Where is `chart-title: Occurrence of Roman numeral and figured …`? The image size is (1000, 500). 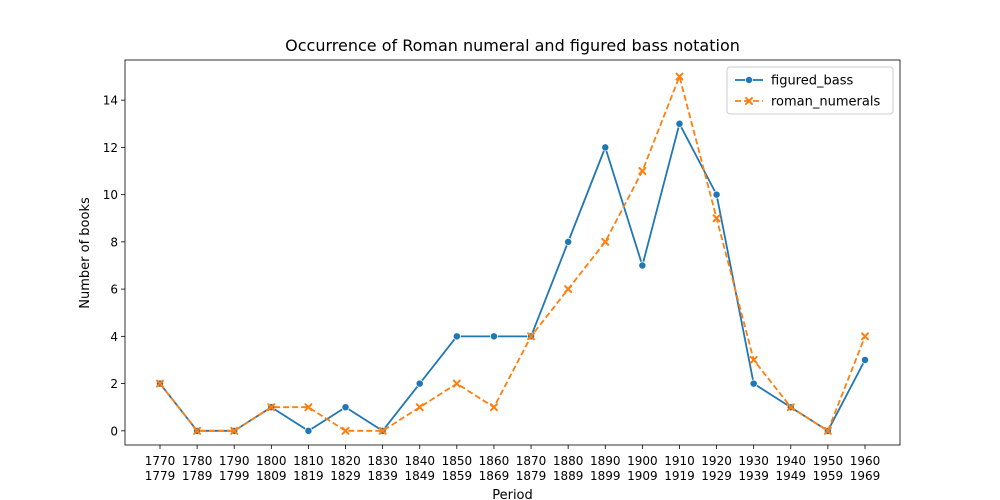 chart-title: Occurrence of Roman numeral and figured … is located at coordinates (512, 45).